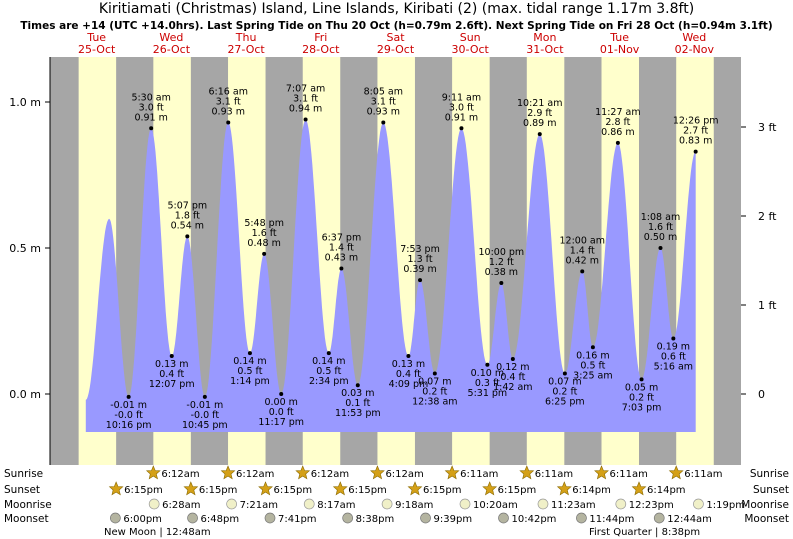 This screenshot has height=539, width=793. I want to click on tide-high-label: 5:48 pm, so click(264, 223).